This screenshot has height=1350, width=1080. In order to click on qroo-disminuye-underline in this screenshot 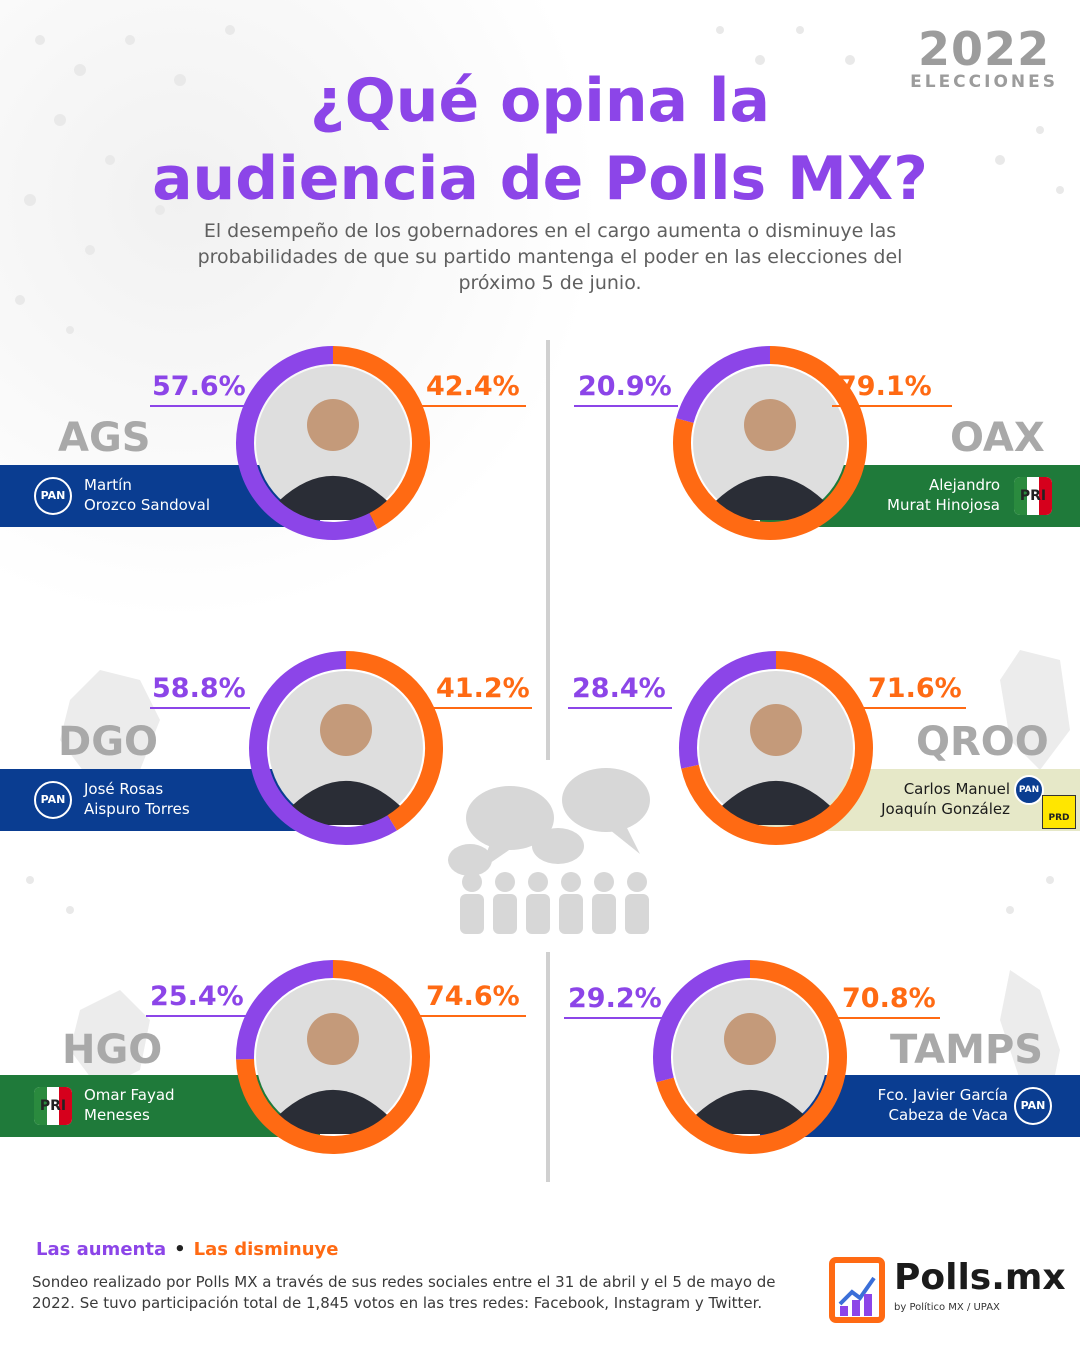, I will do `click(914, 708)`.